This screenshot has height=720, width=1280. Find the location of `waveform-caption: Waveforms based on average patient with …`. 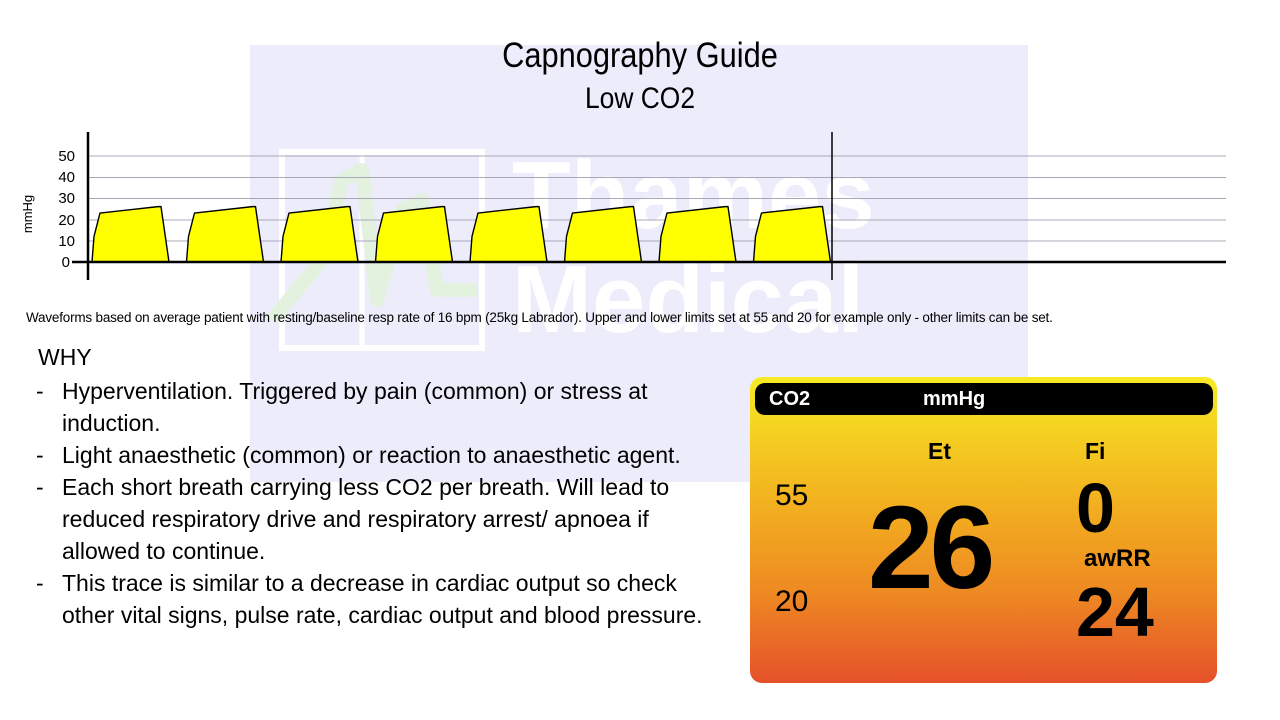

waveform-caption: Waveforms based on average patient with … is located at coordinates (539, 317).